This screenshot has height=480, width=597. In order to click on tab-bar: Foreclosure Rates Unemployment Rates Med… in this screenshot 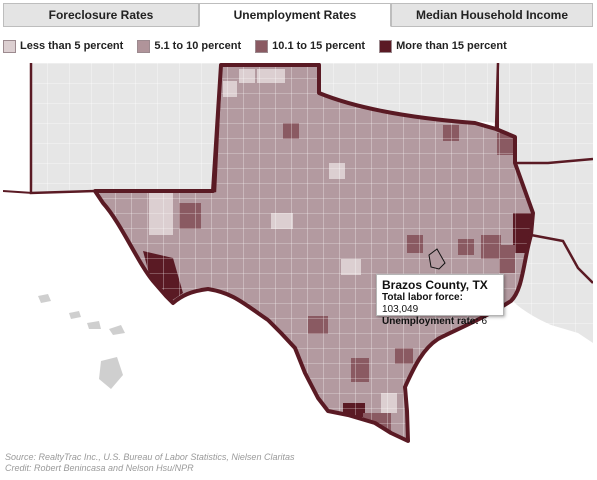, I will do `click(298, 15)`.